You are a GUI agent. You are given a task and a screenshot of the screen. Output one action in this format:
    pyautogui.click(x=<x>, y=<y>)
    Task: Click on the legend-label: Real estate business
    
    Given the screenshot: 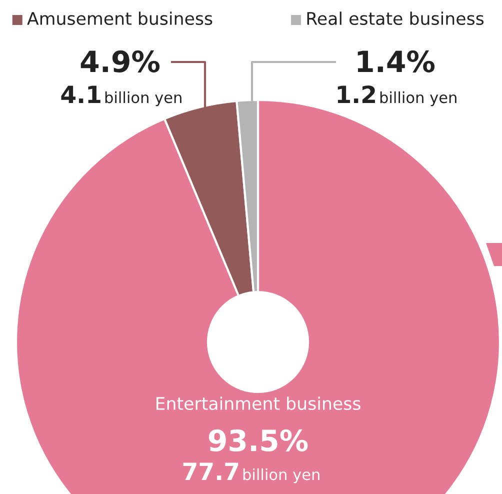 What is the action you would take?
    pyautogui.click(x=395, y=19)
    